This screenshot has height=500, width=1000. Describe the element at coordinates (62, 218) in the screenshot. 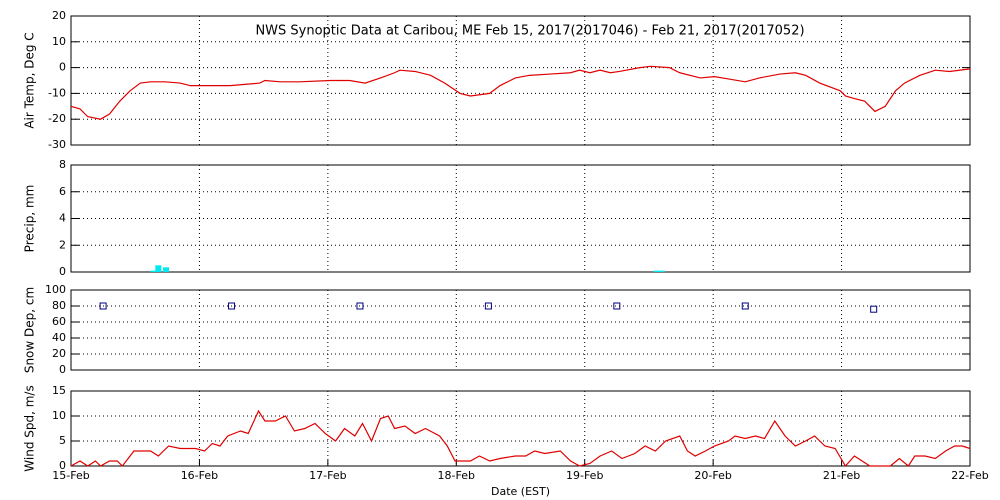

I see `y-tick-label: 4` at that location.